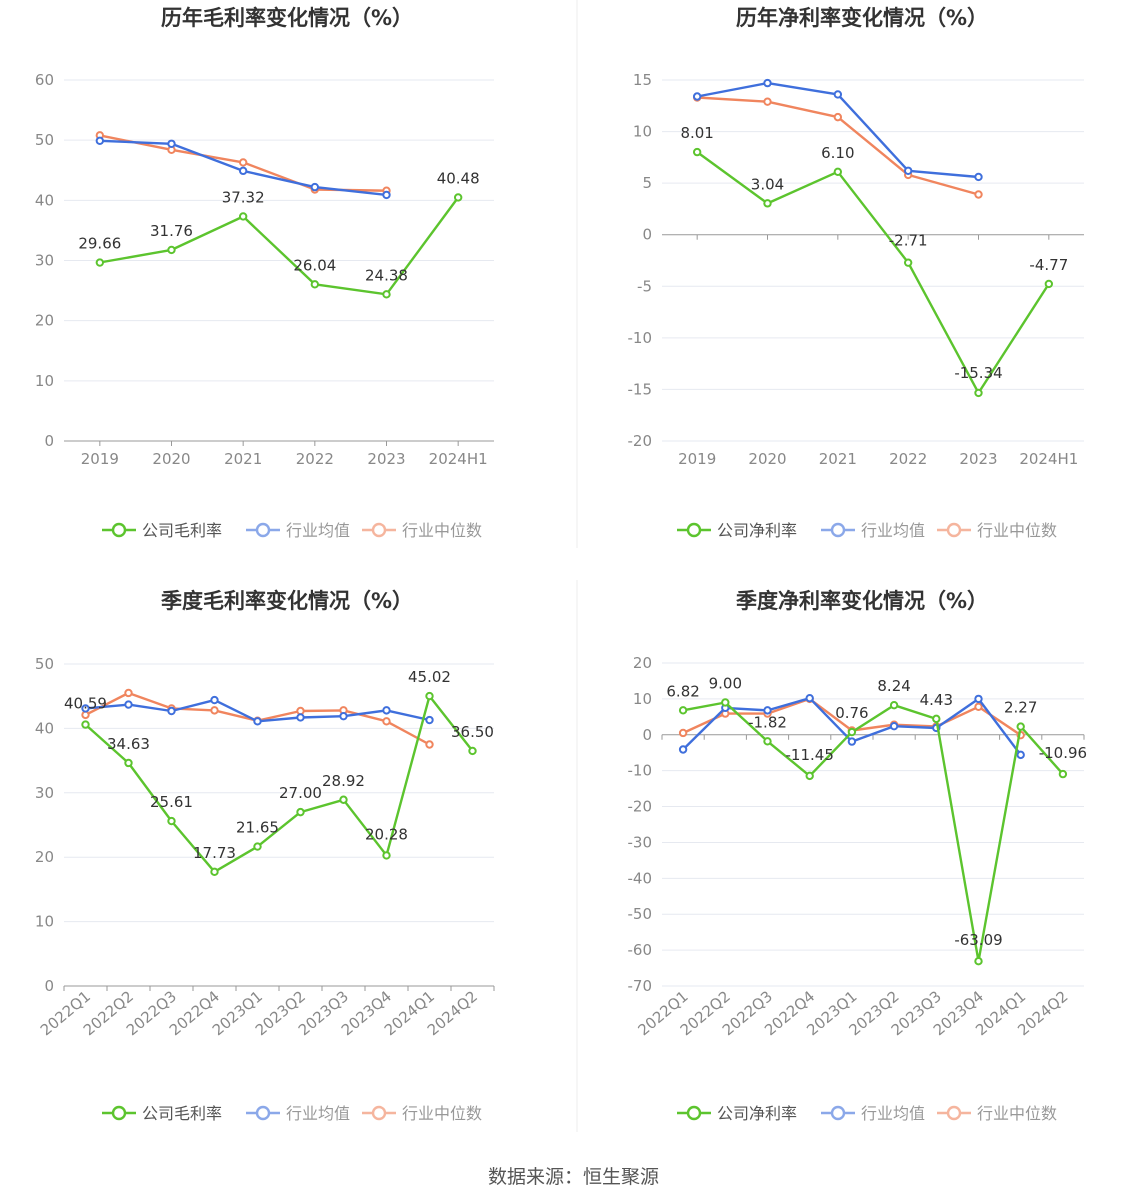 The image size is (1147, 1202). I want to click on y-tick-label: 30, so click(44, 261).